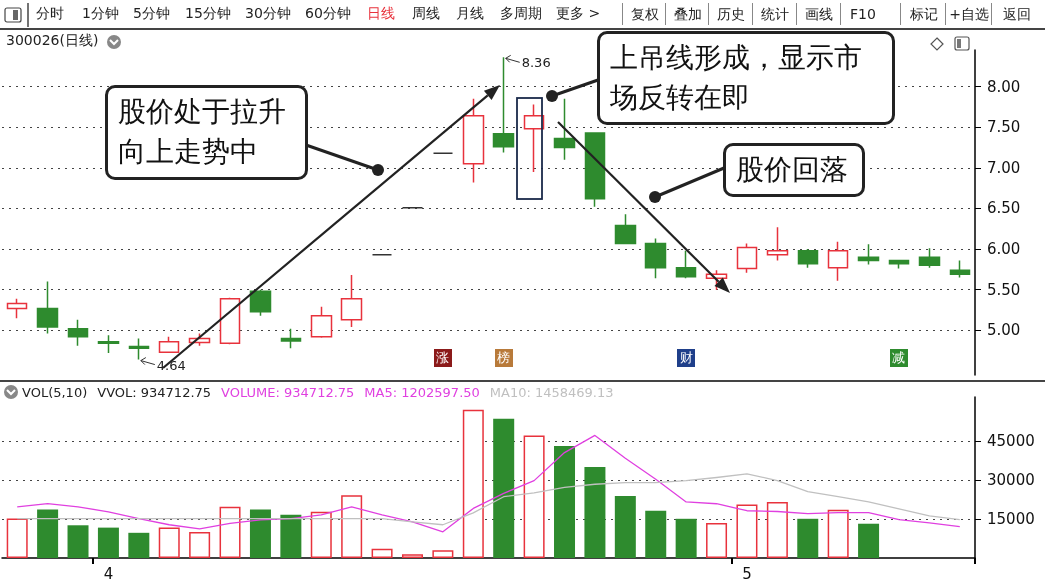 The width and height of the screenshot is (1045, 584). What do you see at coordinates (818, 14) in the screenshot?
I see `text: 画线` at bounding box center [818, 14].